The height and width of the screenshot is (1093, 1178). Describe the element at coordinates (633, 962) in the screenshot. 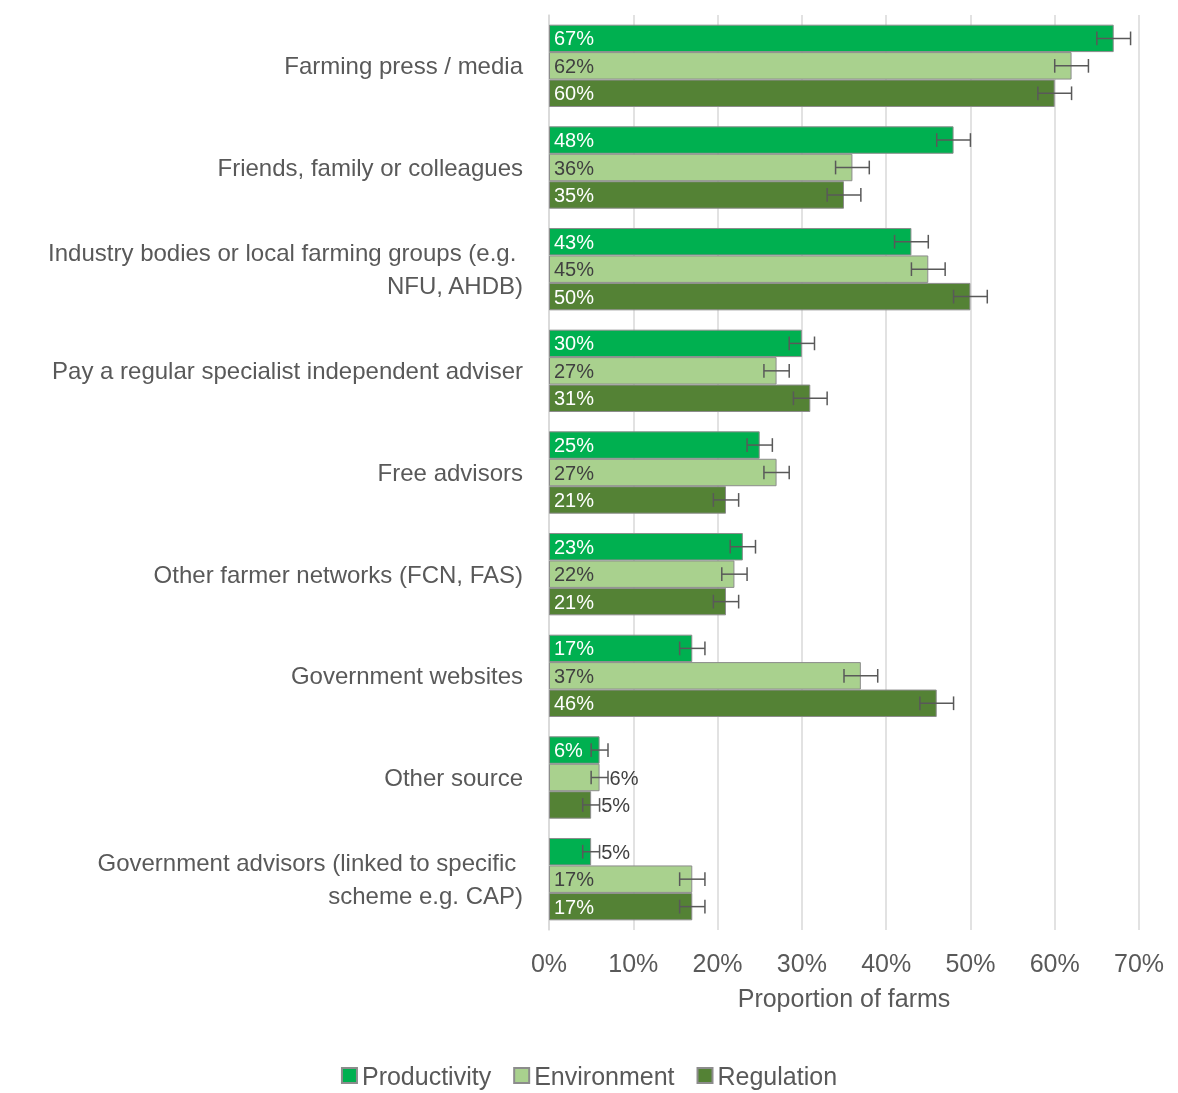

I see `x-tick-label: 10%` at that location.